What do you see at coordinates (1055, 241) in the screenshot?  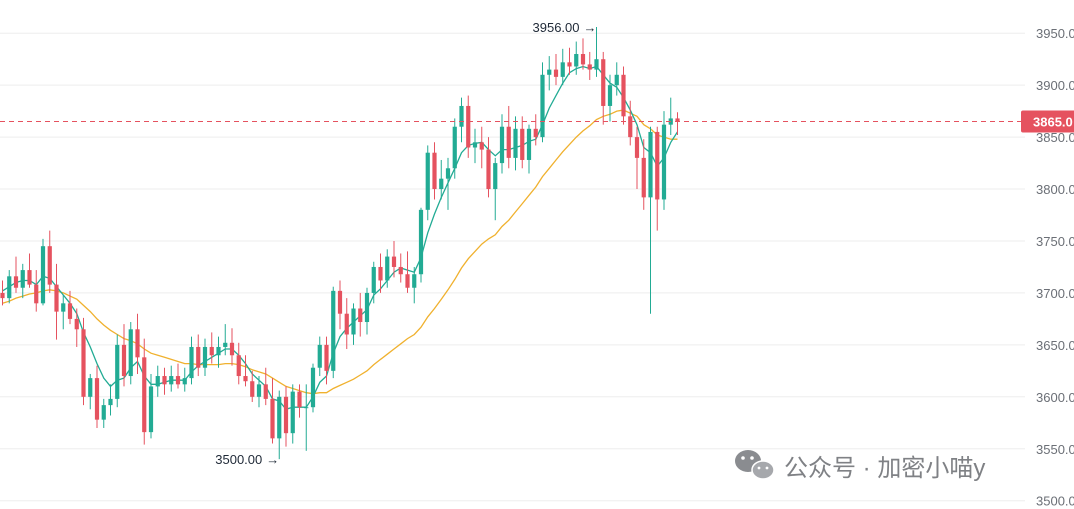 I see `y-tick-label: 3750.0` at bounding box center [1055, 241].